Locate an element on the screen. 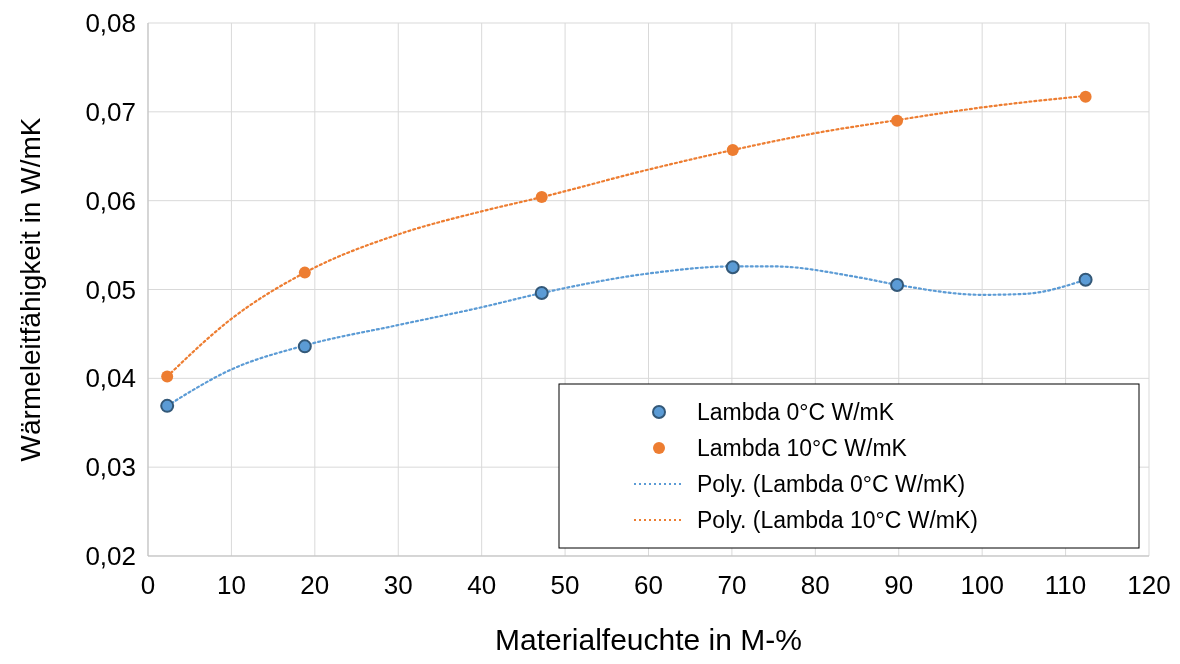 The image size is (1180, 664). y-tick-label: 0,06 is located at coordinates (110, 200).